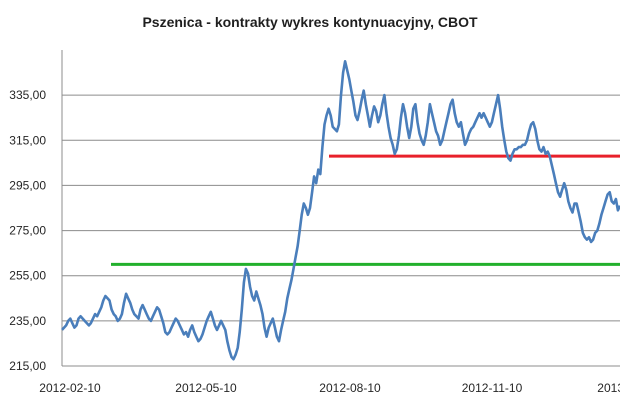 The image size is (620, 413). I want to click on y-tick-label: 235,00, so click(27, 321).